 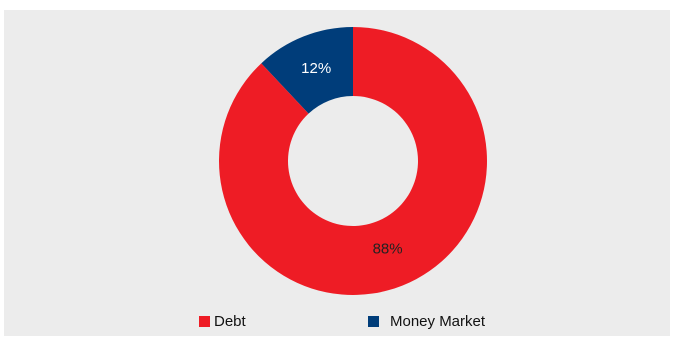 What do you see at coordinates (438, 321) in the screenshot?
I see `legend-label-money-market: Money Market` at bounding box center [438, 321].